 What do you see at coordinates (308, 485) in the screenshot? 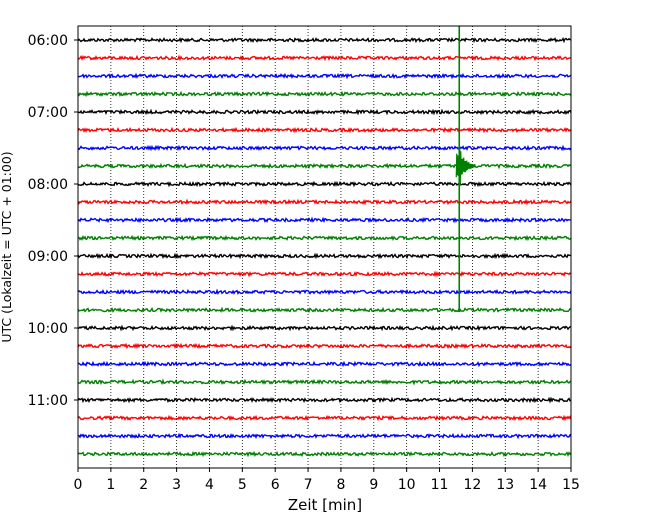
I see `x-tick-label: 7` at bounding box center [308, 485].